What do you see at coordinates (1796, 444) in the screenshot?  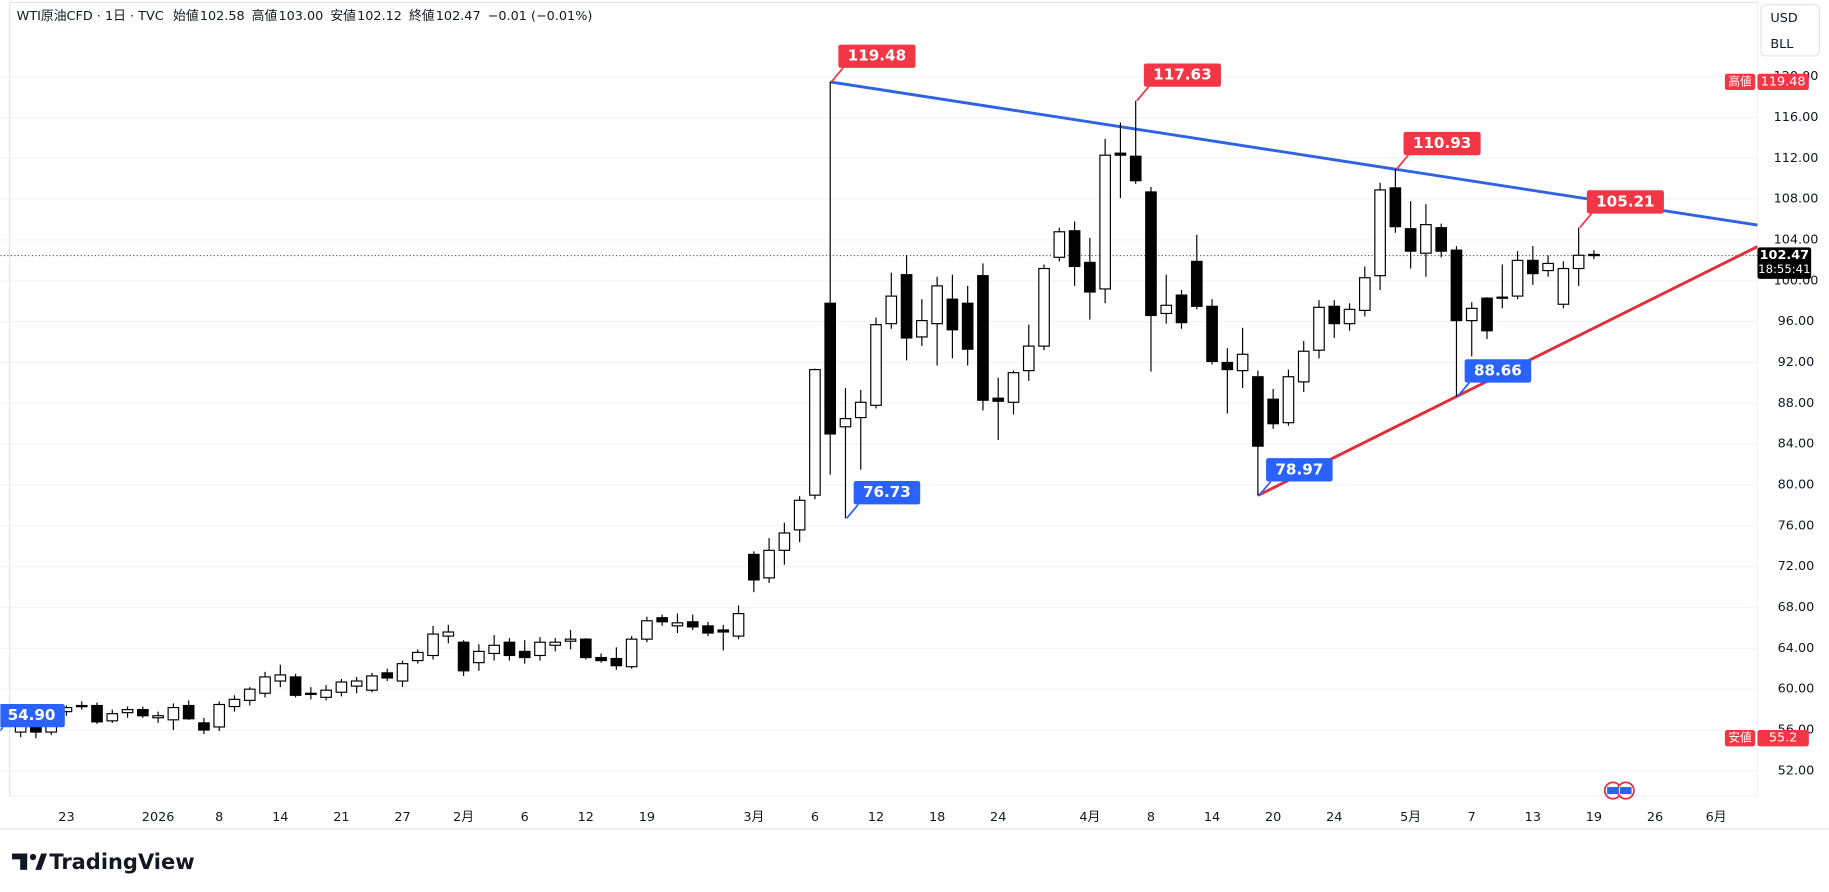 I see `y-tick-label: 84.00` at bounding box center [1796, 444].